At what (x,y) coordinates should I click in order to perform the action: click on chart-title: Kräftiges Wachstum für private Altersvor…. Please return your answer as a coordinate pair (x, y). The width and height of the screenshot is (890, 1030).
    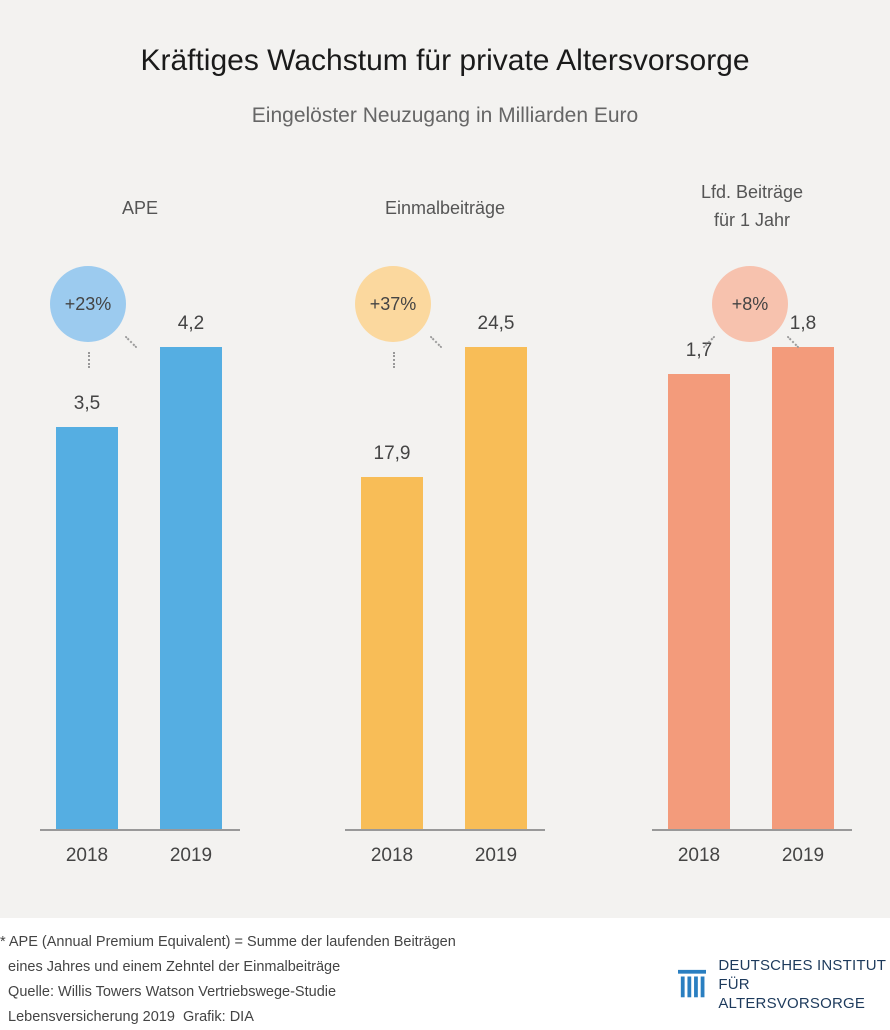
    Looking at the image, I should click on (445, 60).